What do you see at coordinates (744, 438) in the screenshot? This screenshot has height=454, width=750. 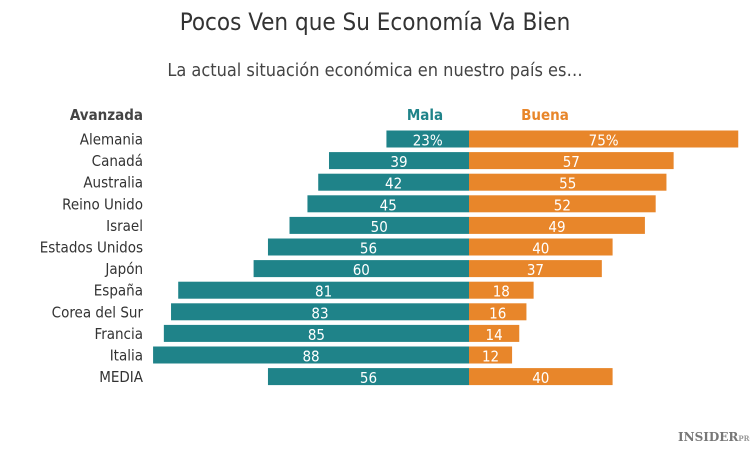 I see `logo-sup: PRO` at bounding box center [744, 438].